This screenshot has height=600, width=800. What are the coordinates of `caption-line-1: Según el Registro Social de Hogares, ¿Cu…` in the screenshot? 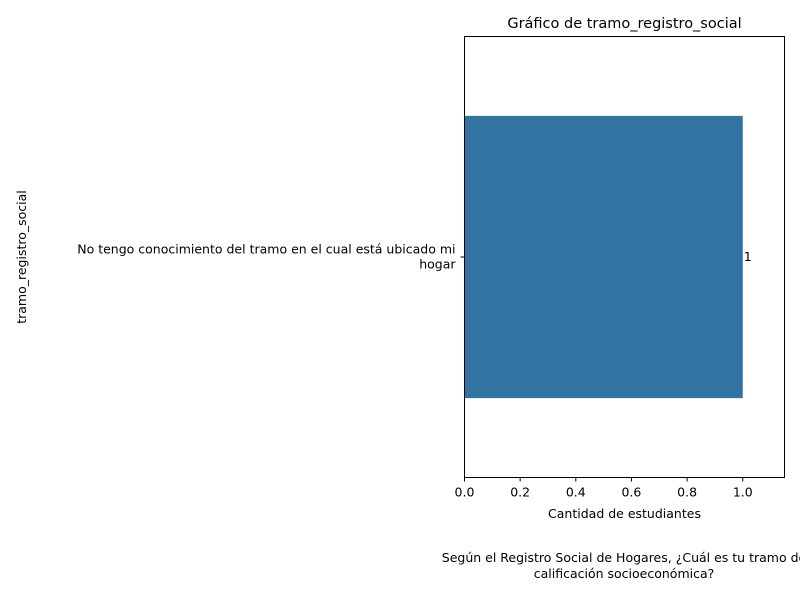 It's located at (620, 557).